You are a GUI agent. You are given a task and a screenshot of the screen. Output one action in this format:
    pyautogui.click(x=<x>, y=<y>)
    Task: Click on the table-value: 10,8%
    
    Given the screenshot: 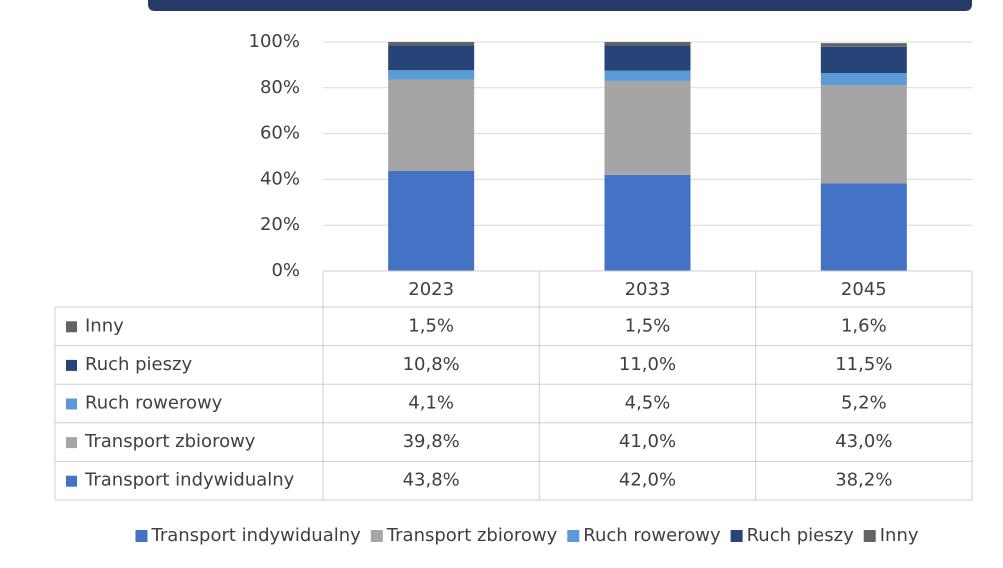 What is the action you would take?
    pyautogui.click(x=431, y=364)
    